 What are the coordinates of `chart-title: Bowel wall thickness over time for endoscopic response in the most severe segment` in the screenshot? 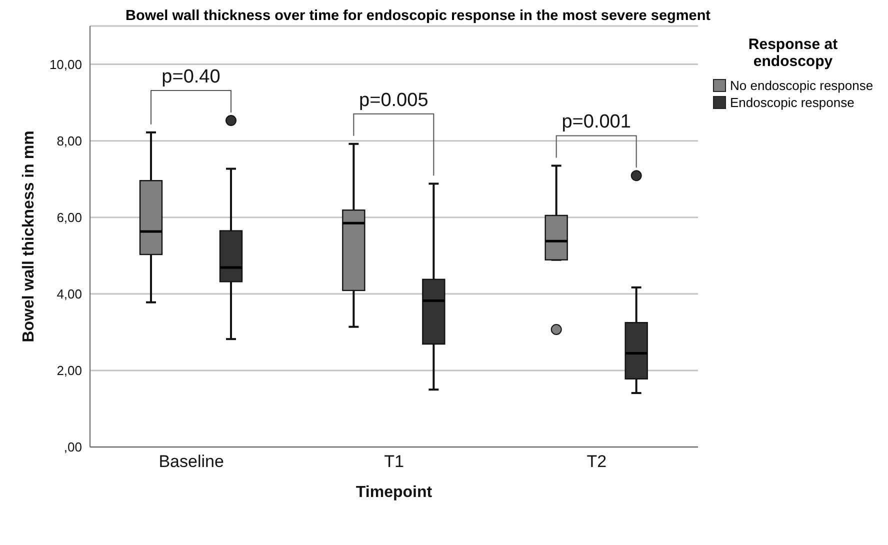 It's located at (418, 16).